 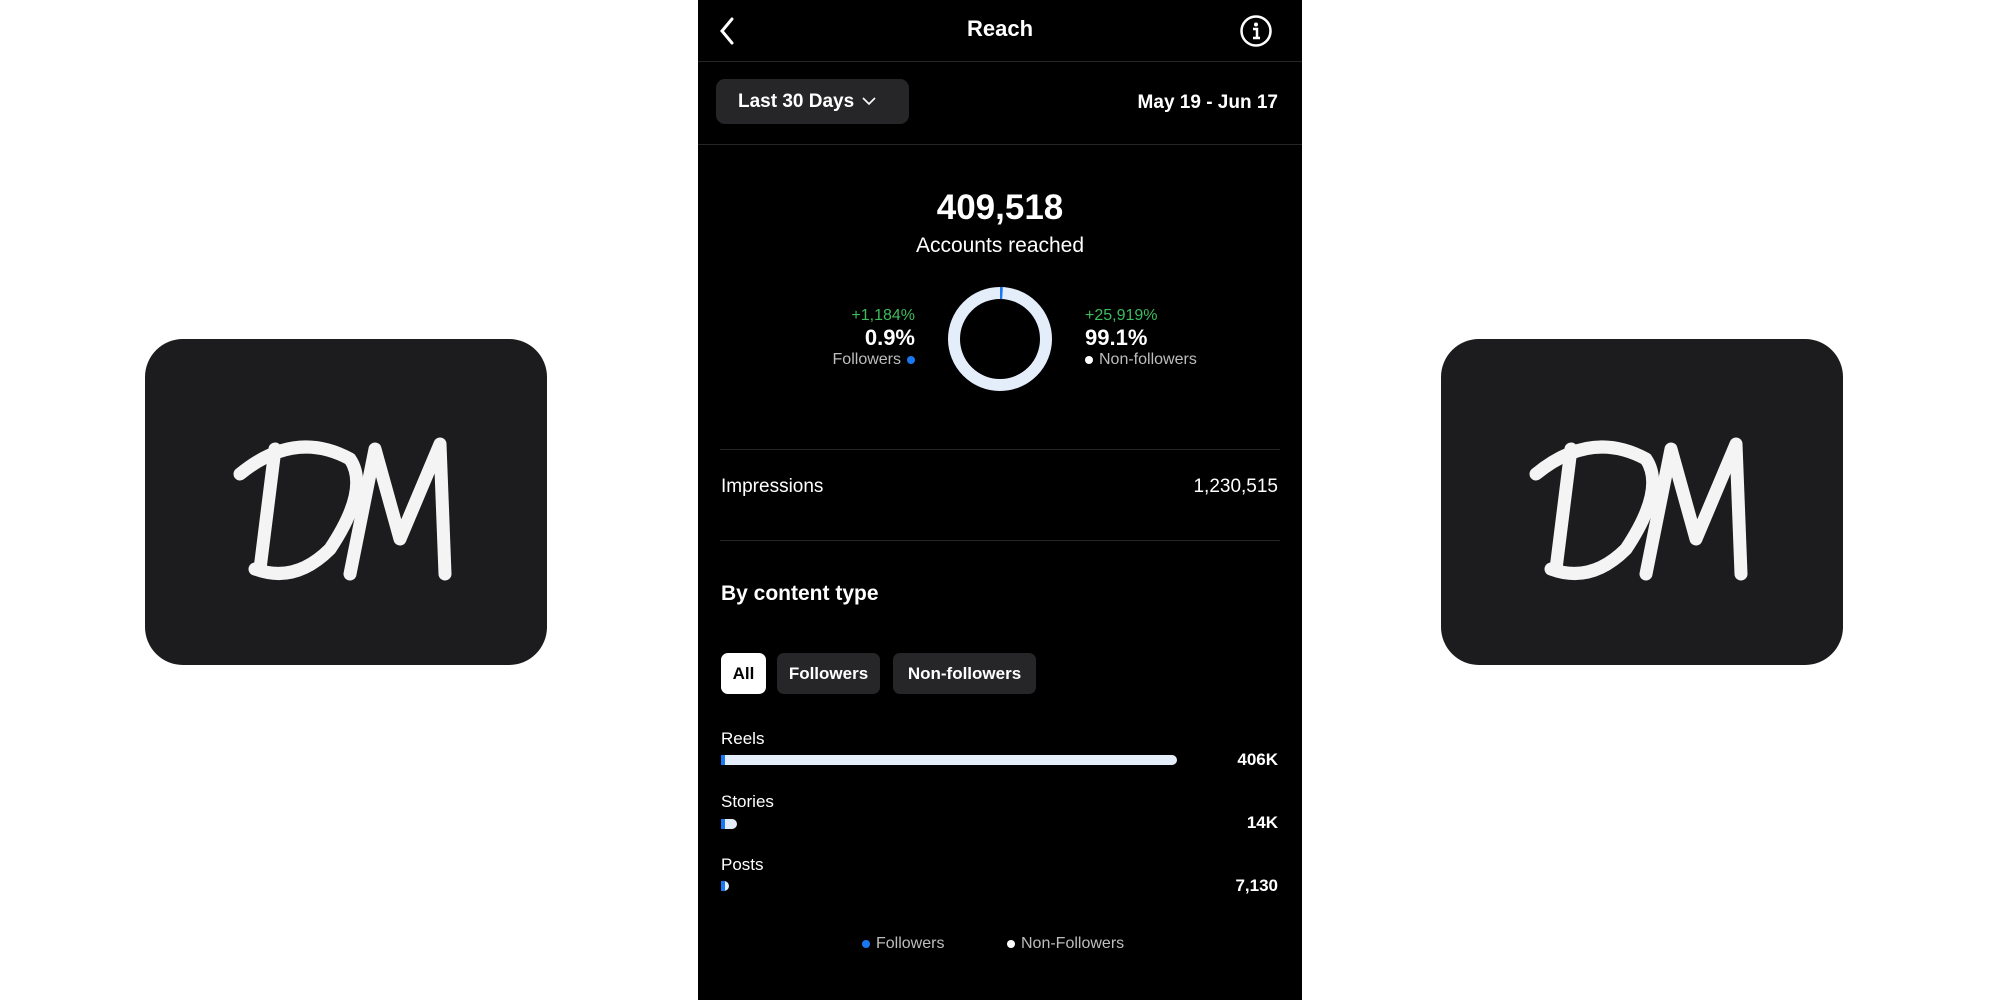 I want to click on dropdown-label: Last 30 Days, so click(x=796, y=101).